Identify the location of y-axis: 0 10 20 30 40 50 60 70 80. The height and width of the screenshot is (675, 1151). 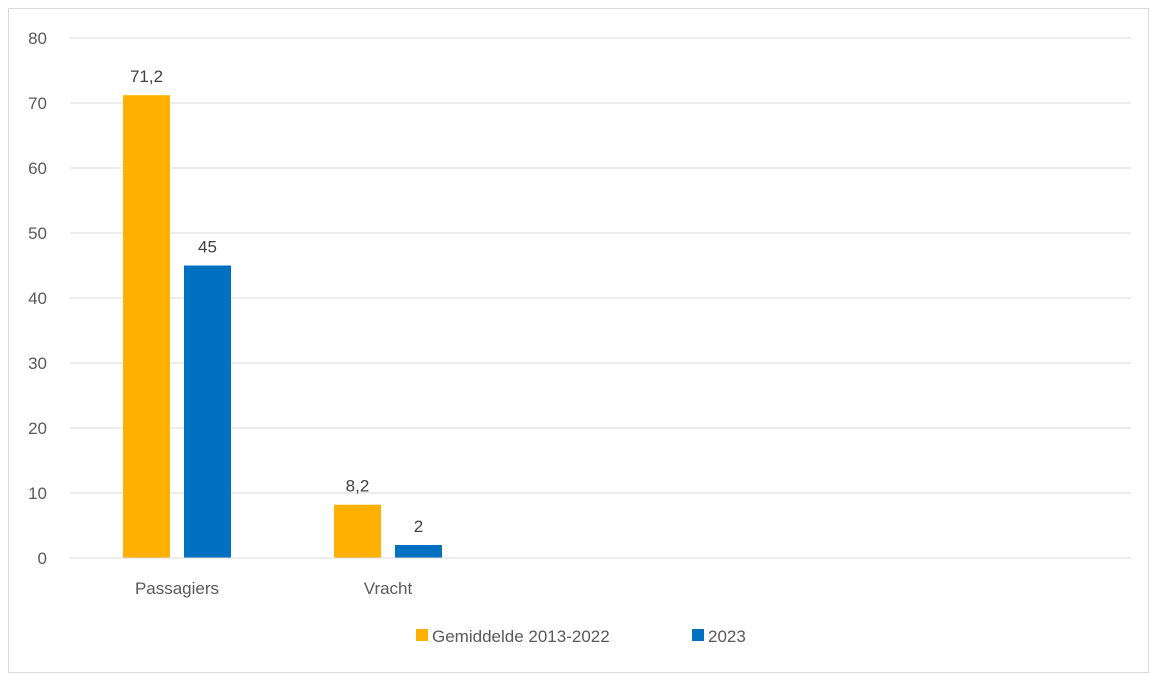
(37, 298).